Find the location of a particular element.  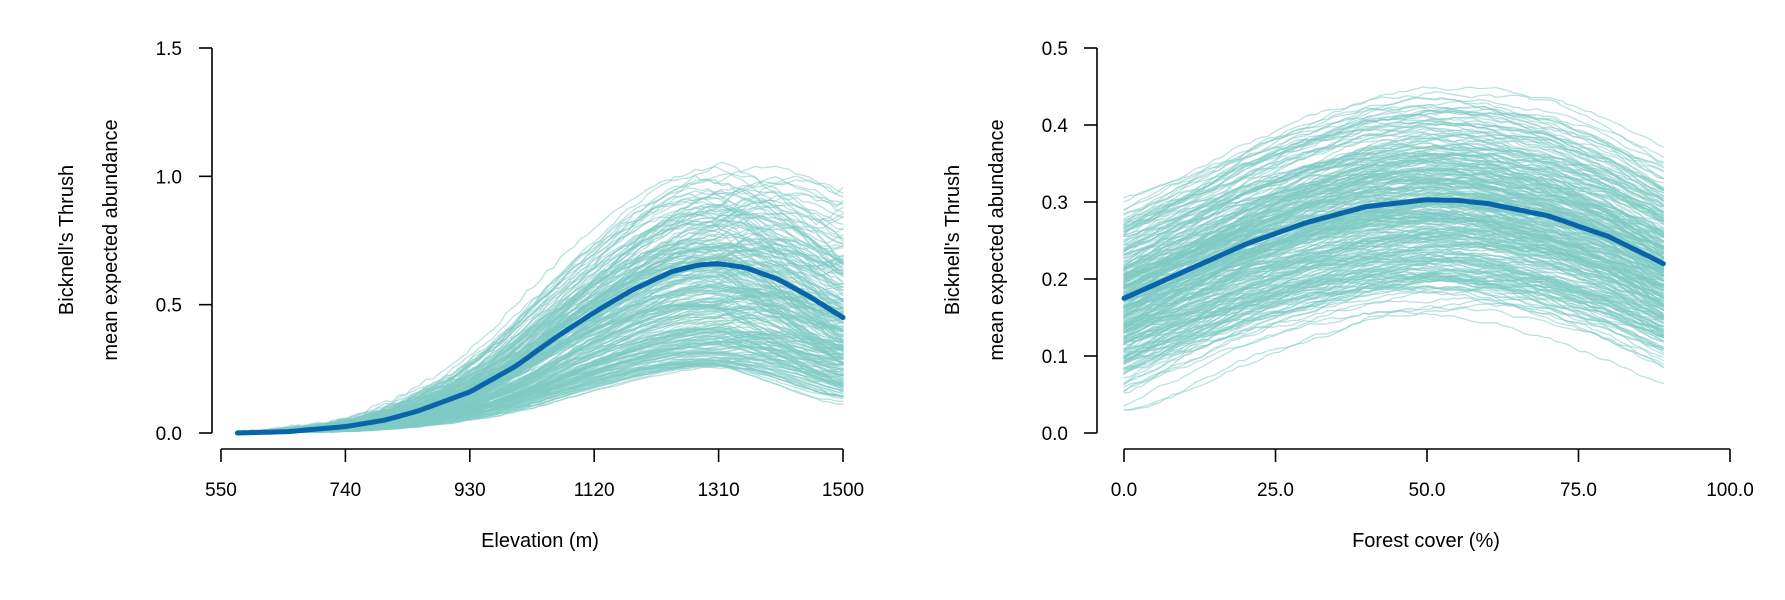

elevation-mean-curve is located at coordinates (540, 348).